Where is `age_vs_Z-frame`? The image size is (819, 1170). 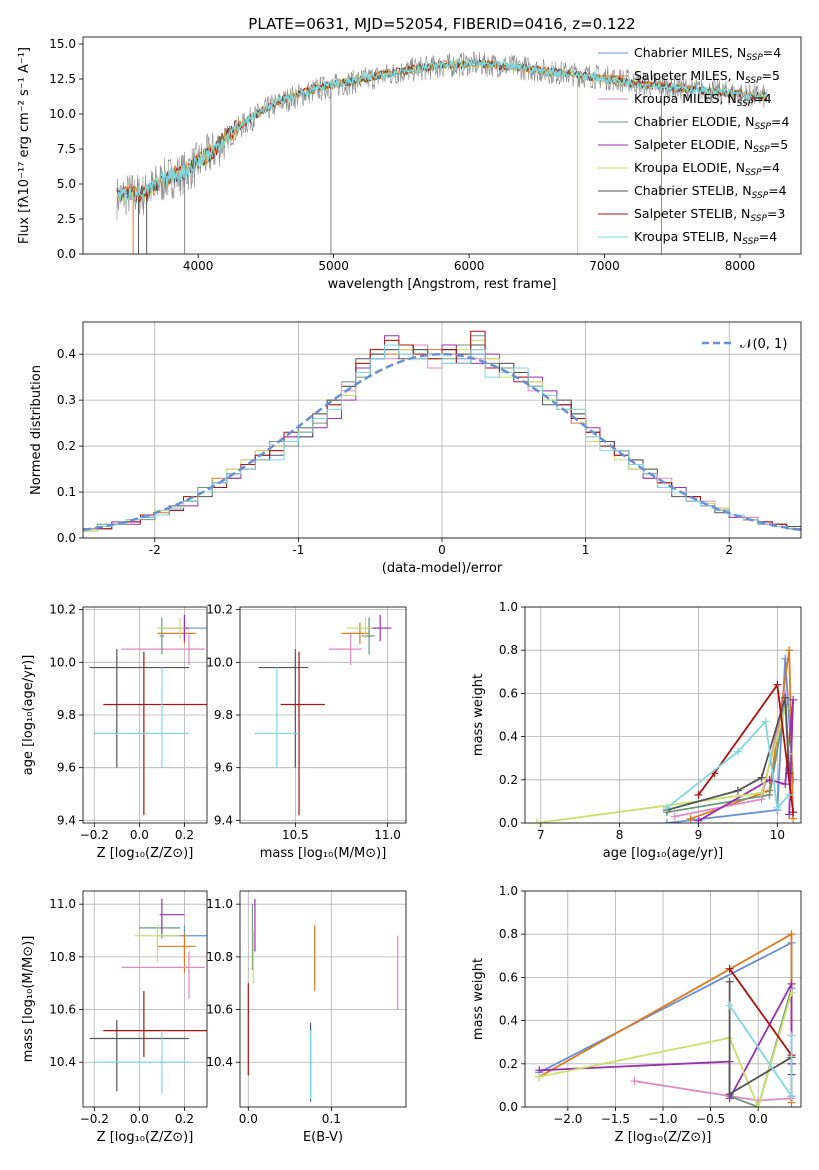 age_vs_Z-frame is located at coordinates (145, 715).